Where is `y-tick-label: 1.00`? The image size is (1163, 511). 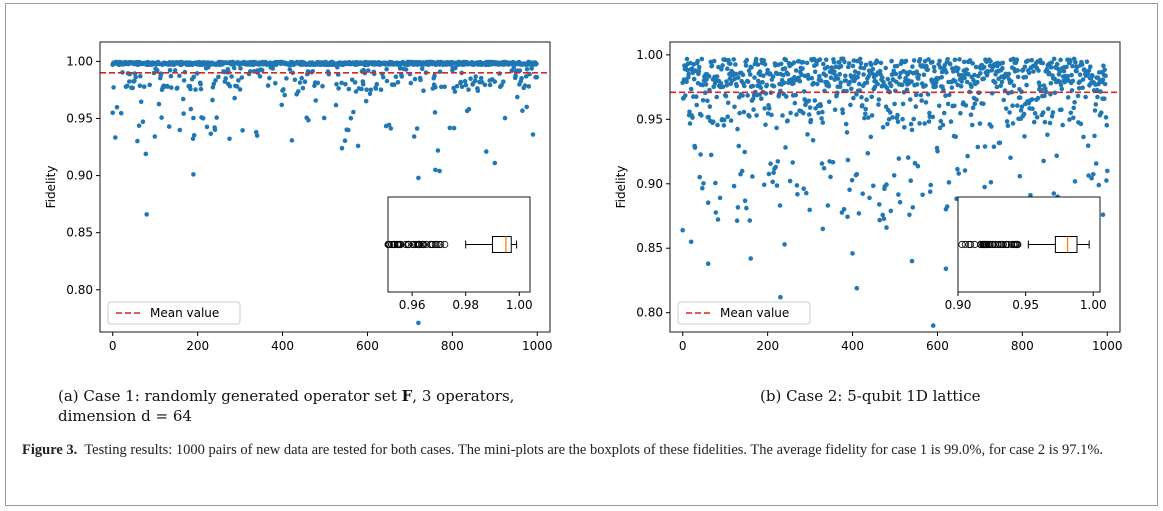 y-tick-label: 1.00 is located at coordinates (79, 61).